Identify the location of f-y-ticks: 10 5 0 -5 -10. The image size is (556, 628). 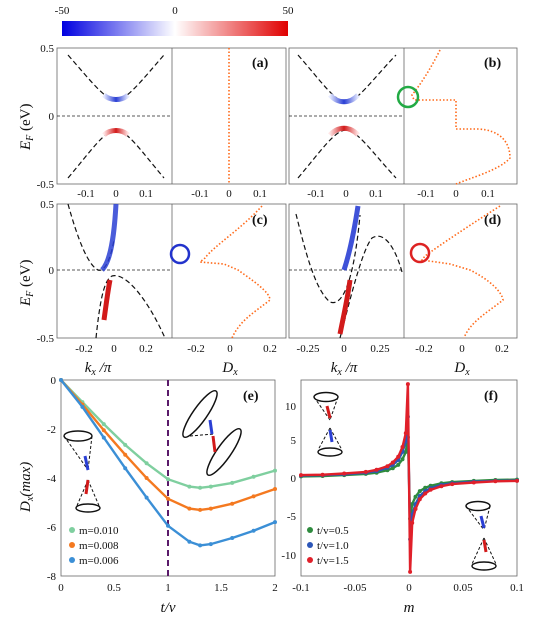
(288, 481).